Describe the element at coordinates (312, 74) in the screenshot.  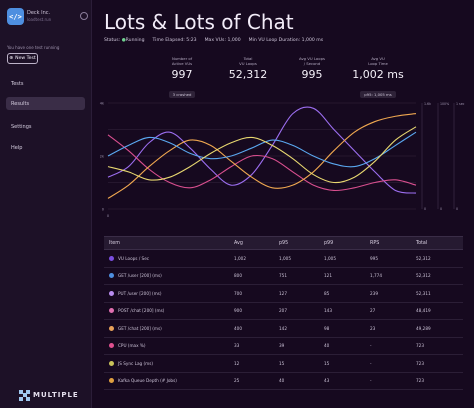
I see `stat-value: 995` at that location.